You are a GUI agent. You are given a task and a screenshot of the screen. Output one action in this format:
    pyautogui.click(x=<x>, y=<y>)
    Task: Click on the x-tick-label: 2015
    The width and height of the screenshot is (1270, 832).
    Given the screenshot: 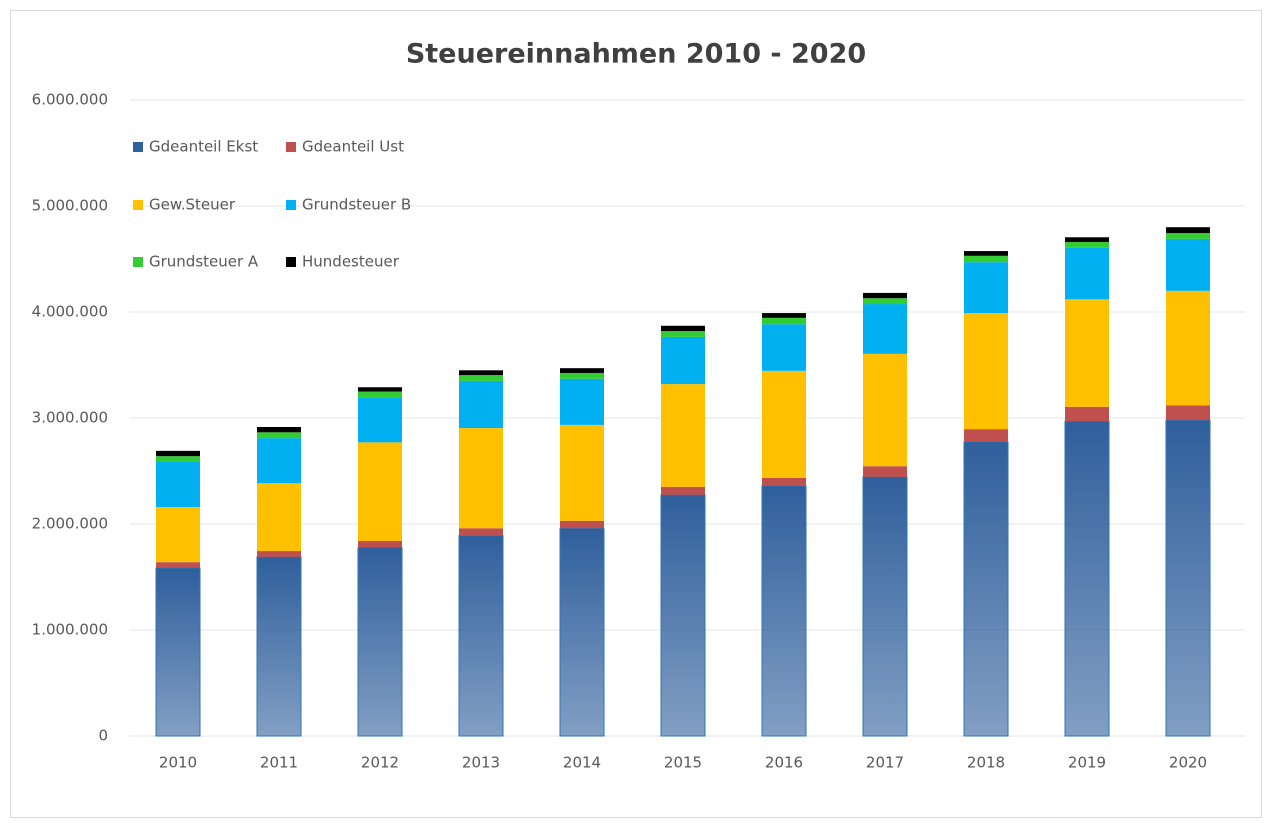 What is the action you would take?
    pyautogui.click(x=683, y=763)
    